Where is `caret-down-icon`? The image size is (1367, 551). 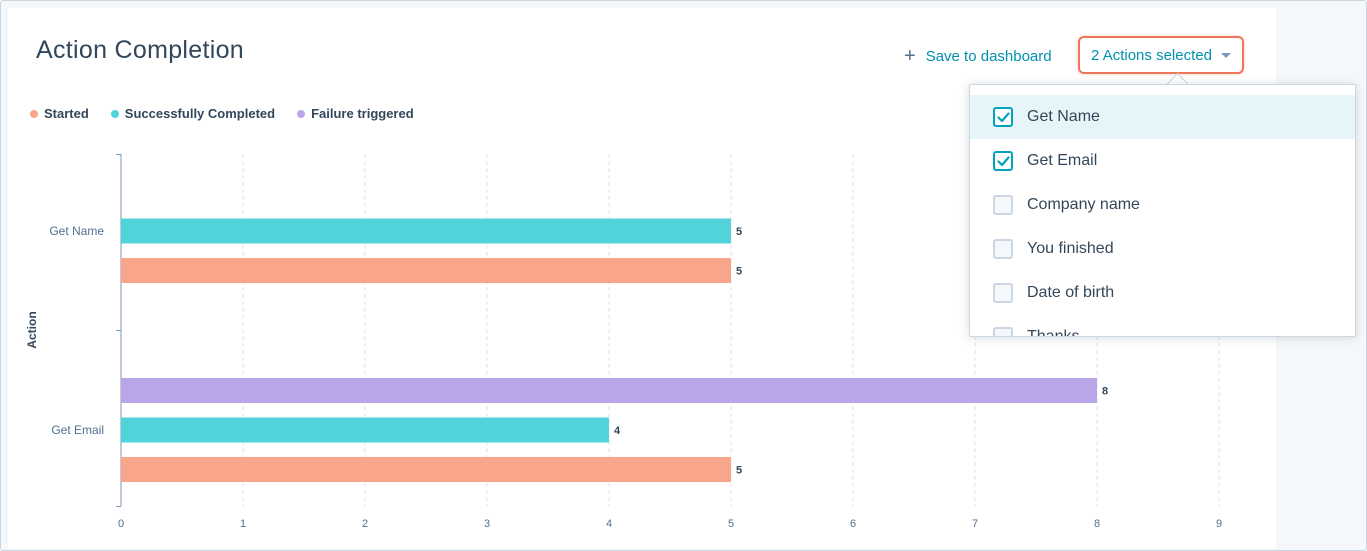
caret-down-icon is located at coordinates (1225, 55).